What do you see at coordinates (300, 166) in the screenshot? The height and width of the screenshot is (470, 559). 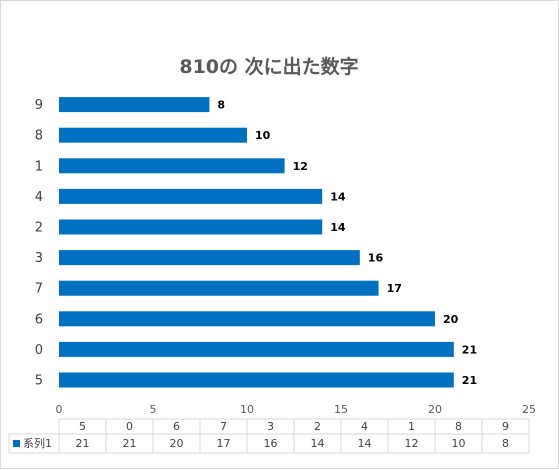 I see `data-label: 12` at bounding box center [300, 166].